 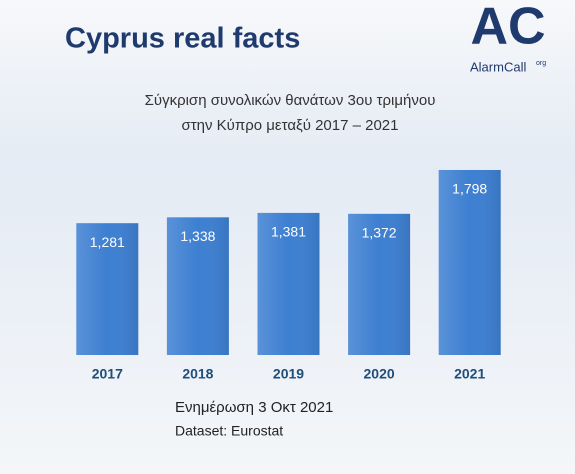 I want to click on value-label: 1,338, so click(x=197, y=236).